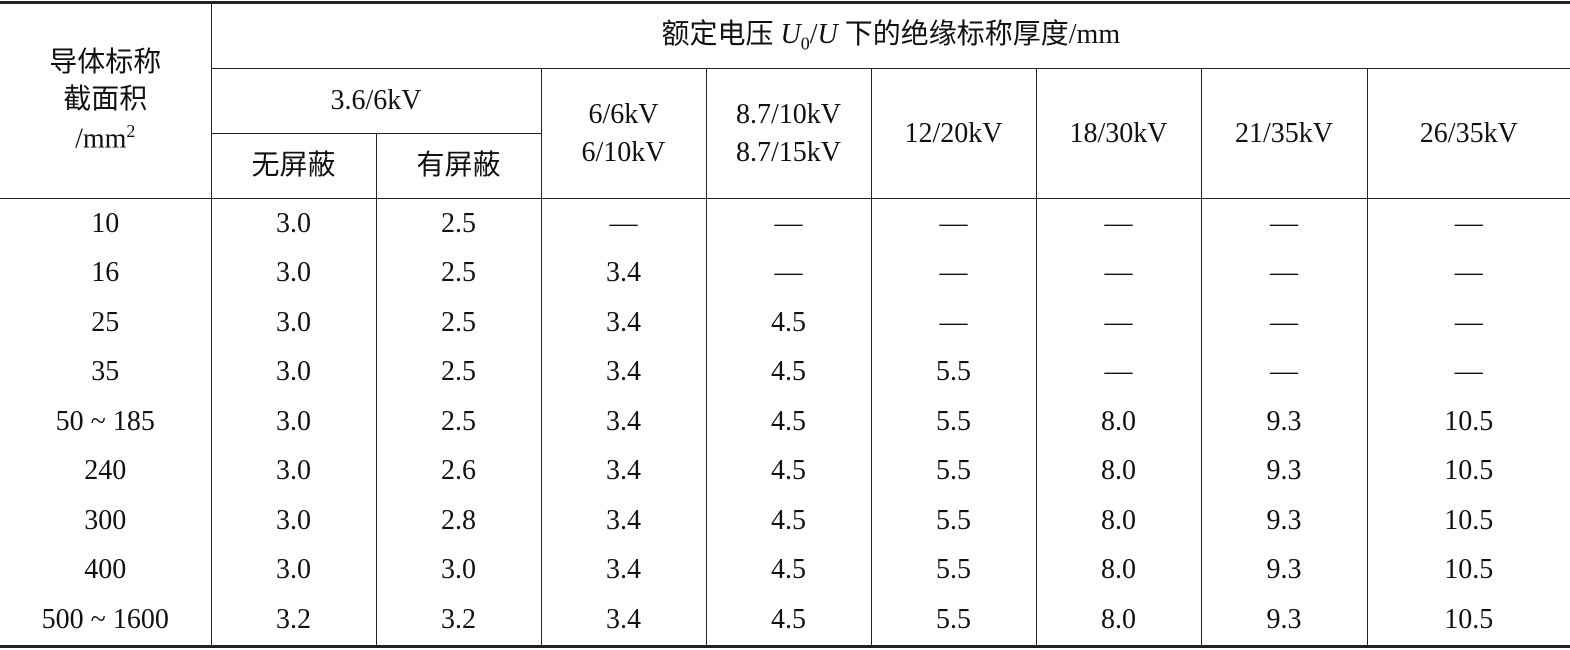  Describe the element at coordinates (105, 521) in the screenshot. I see `section-cell: 300` at that location.